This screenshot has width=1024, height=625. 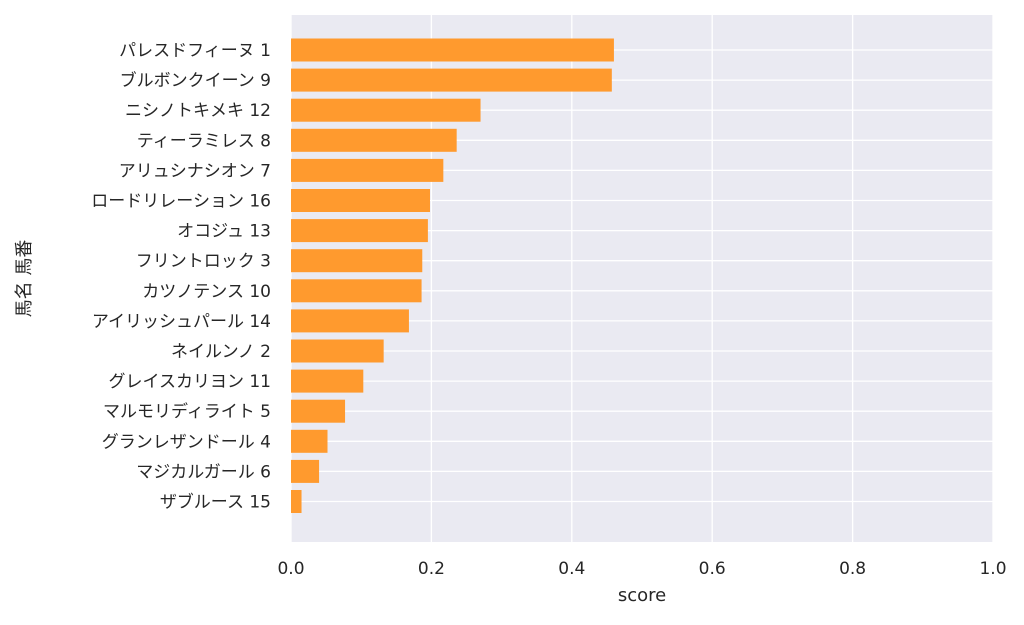 What do you see at coordinates (204, 141) in the screenshot?
I see `y-tick-label: ティーラミレス 8` at bounding box center [204, 141].